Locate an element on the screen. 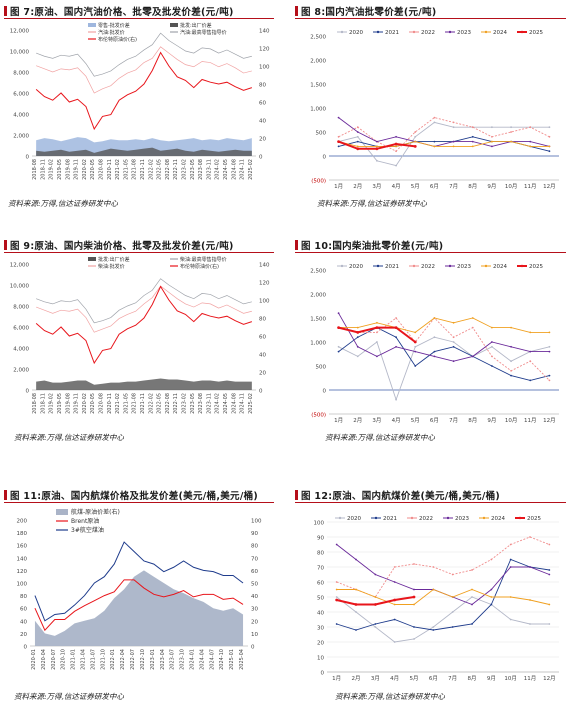  x-tick-label: 2019-05 is located at coordinates (60, 403).